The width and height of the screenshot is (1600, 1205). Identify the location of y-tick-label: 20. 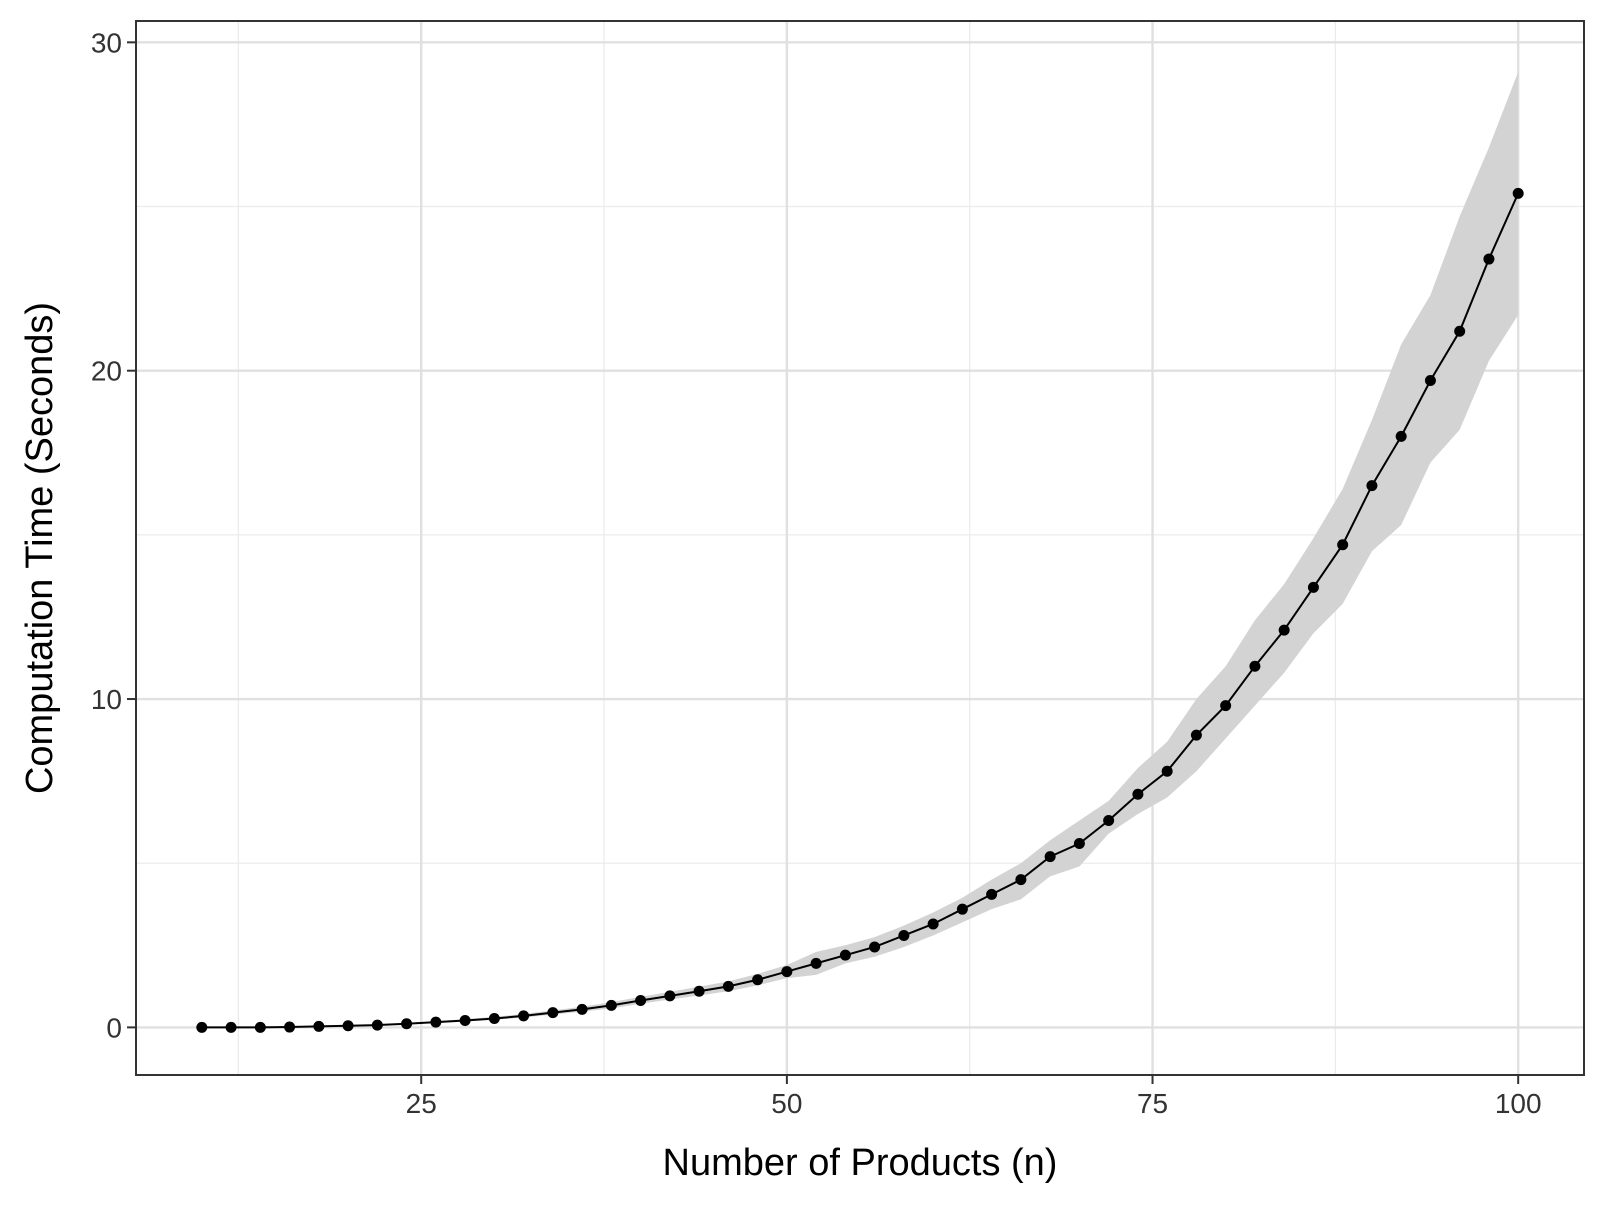
(106, 371).